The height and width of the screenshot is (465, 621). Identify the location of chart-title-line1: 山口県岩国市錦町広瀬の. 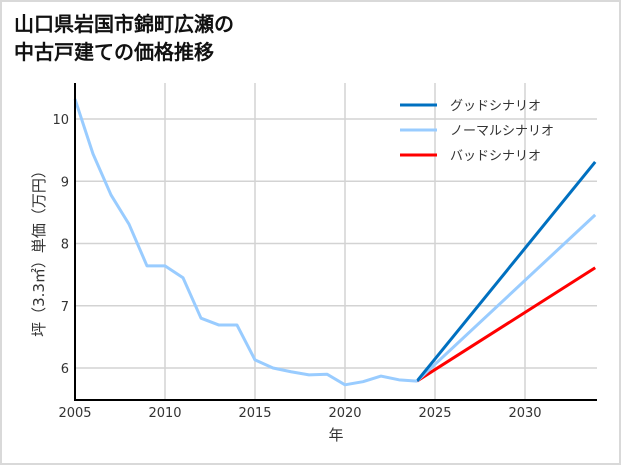
(124, 24).